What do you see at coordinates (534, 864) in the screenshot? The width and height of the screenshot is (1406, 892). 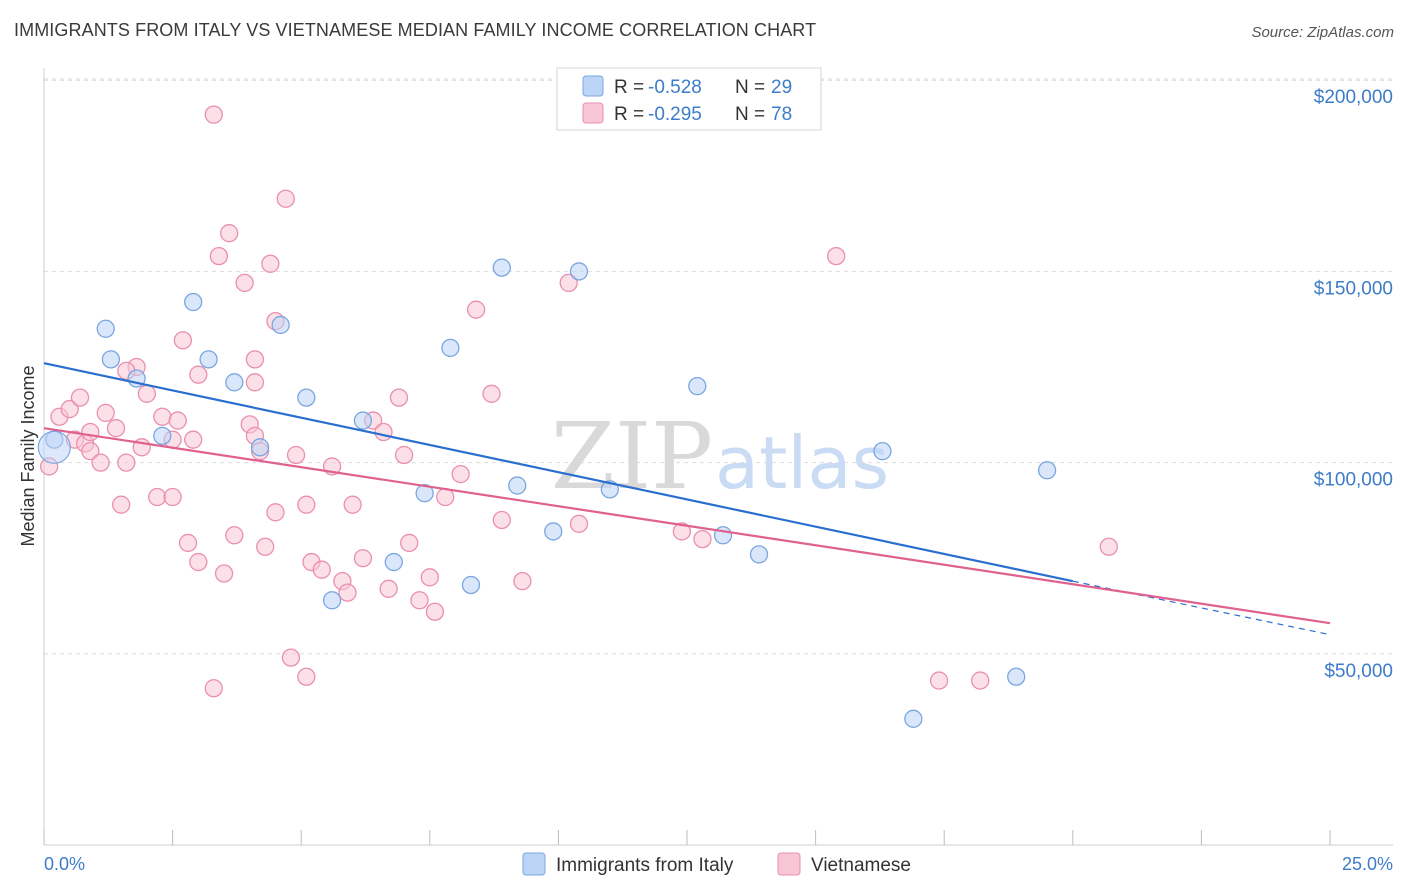 I see `bottom-legend-swatch-italy` at bounding box center [534, 864].